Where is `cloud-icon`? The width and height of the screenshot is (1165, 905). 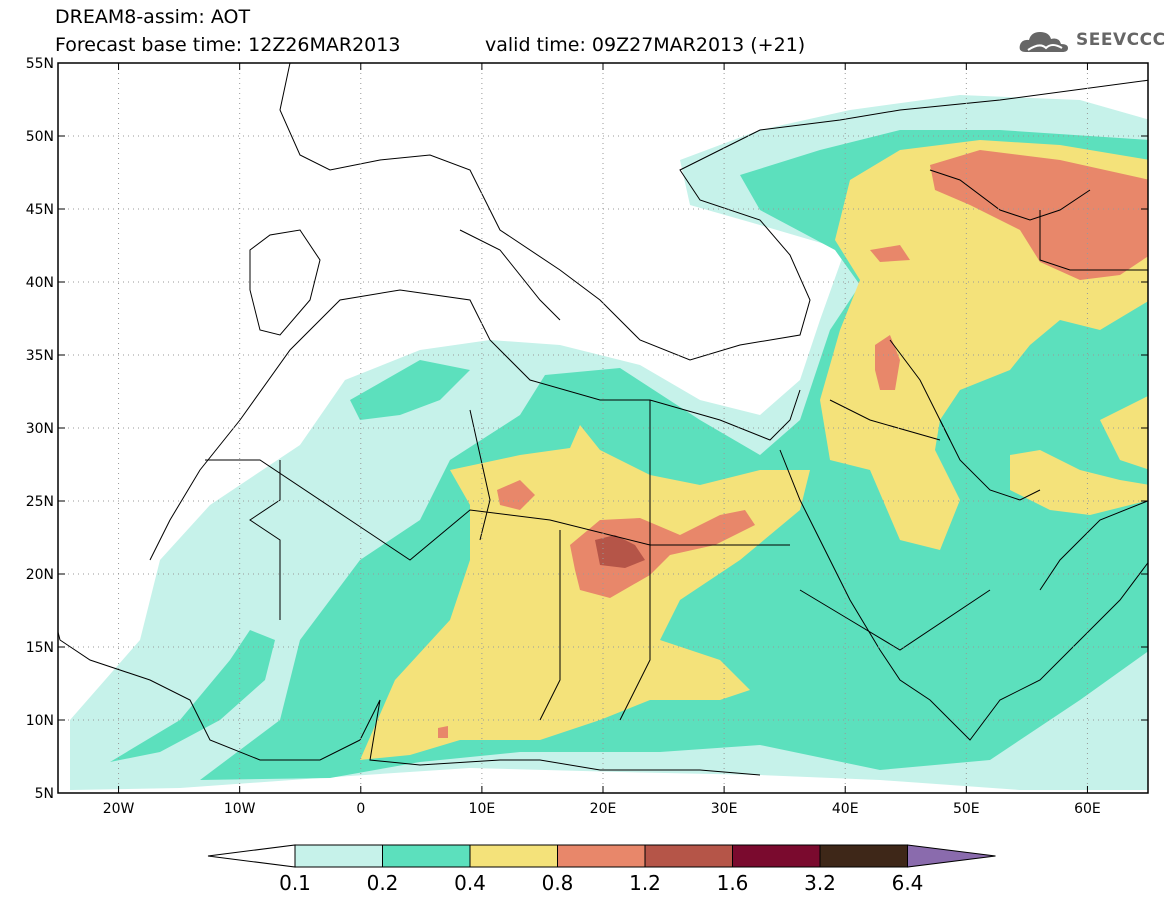
cloud-icon is located at coordinates (1043, 42).